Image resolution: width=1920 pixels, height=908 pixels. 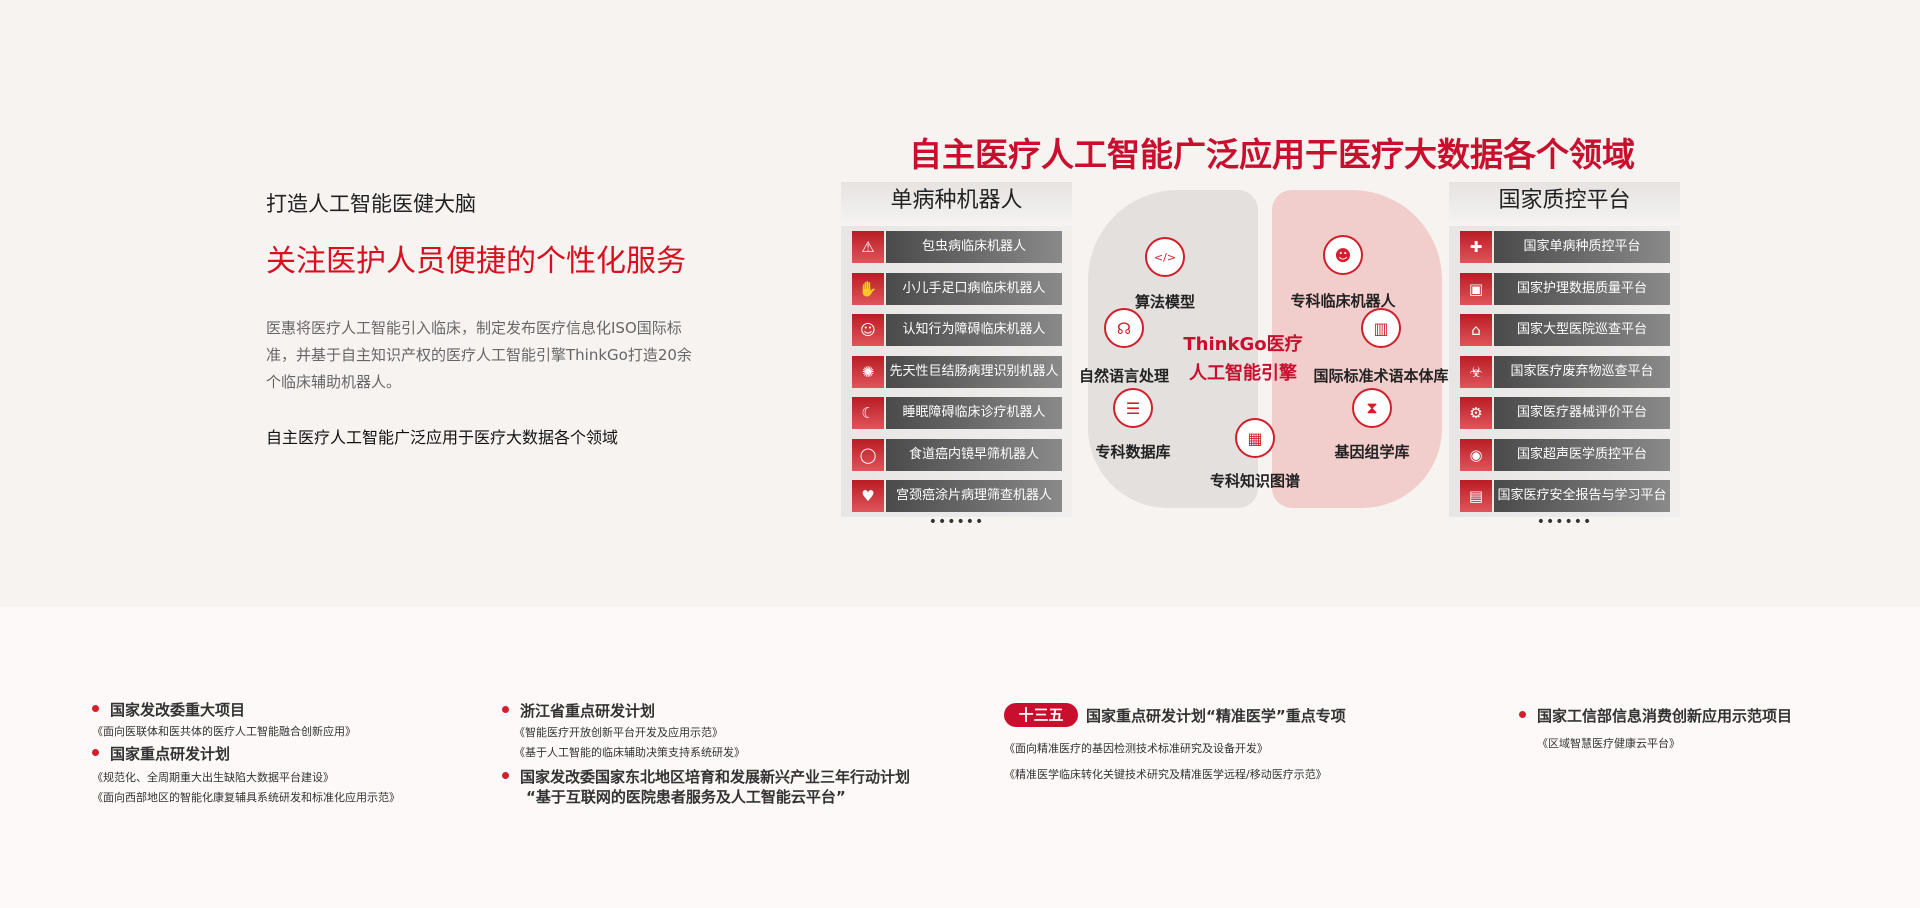 I want to click on robot-arm-icon: ⚙, so click(x=1476, y=413).